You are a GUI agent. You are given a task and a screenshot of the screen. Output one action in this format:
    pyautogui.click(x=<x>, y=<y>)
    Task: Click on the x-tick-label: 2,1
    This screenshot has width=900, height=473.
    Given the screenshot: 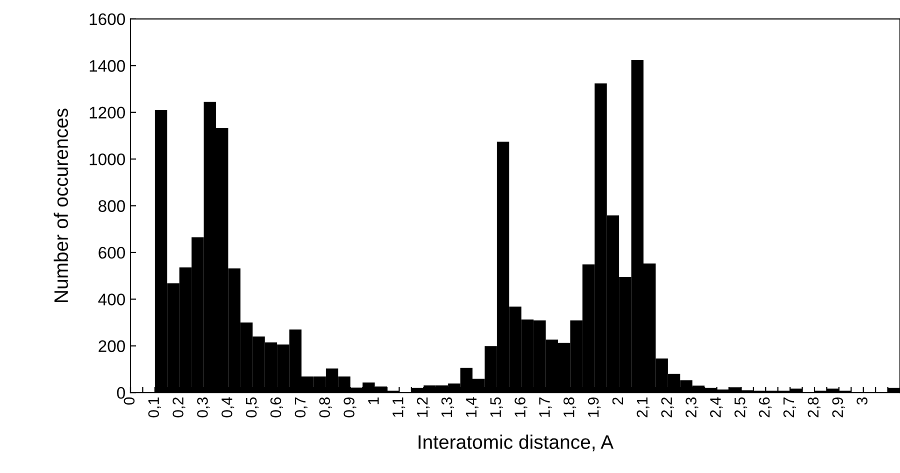 What is the action you would take?
    pyautogui.click(x=643, y=408)
    